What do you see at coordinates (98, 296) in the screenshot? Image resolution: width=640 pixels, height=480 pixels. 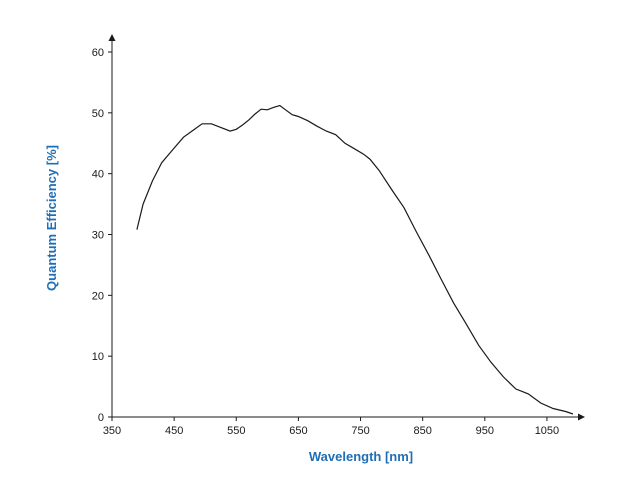 I see `y-tick-label: 20` at bounding box center [98, 296].